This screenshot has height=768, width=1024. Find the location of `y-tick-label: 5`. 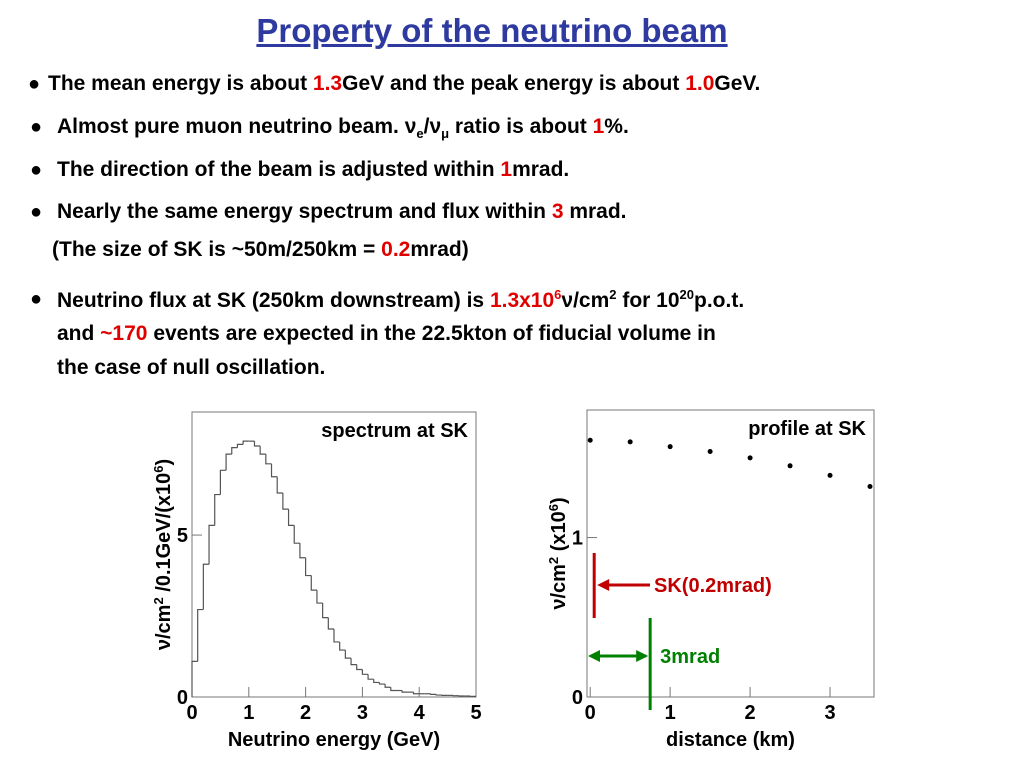

y-tick-label: 5 is located at coordinates (182, 536).